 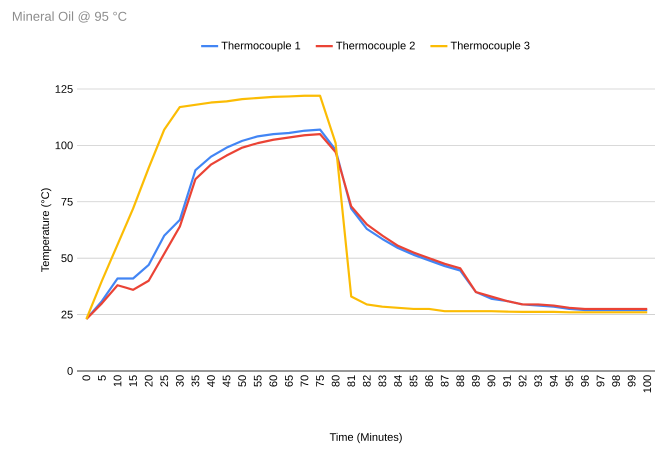 What do you see at coordinates (429, 381) in the screenshot?
I see `x-tick-label: 86` at bounding box center [429, 381].